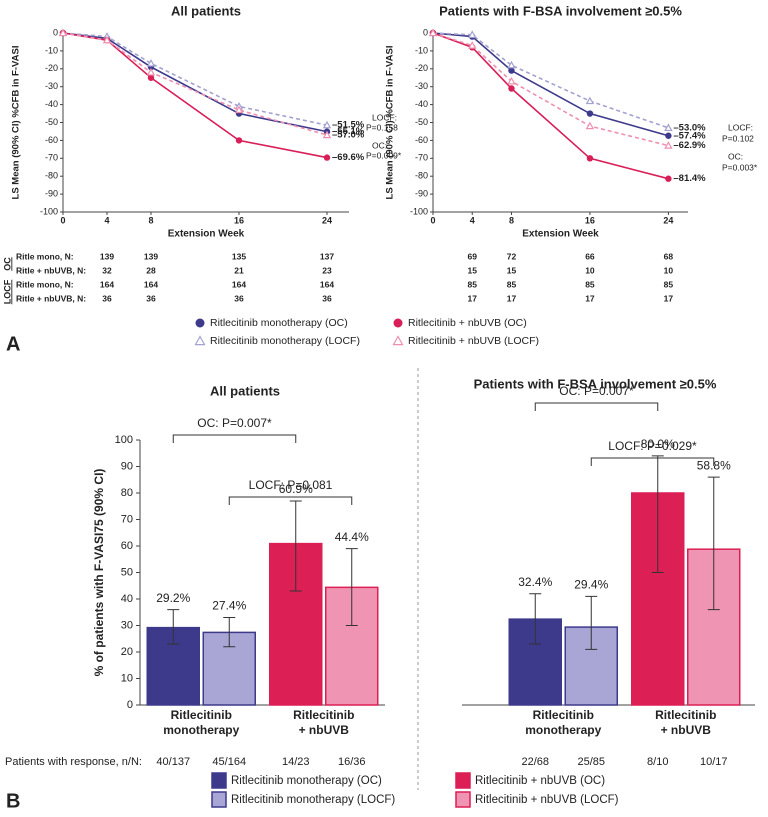 The image size is (768, 817). I want to click on table-cell: 23, so click(327, 270).